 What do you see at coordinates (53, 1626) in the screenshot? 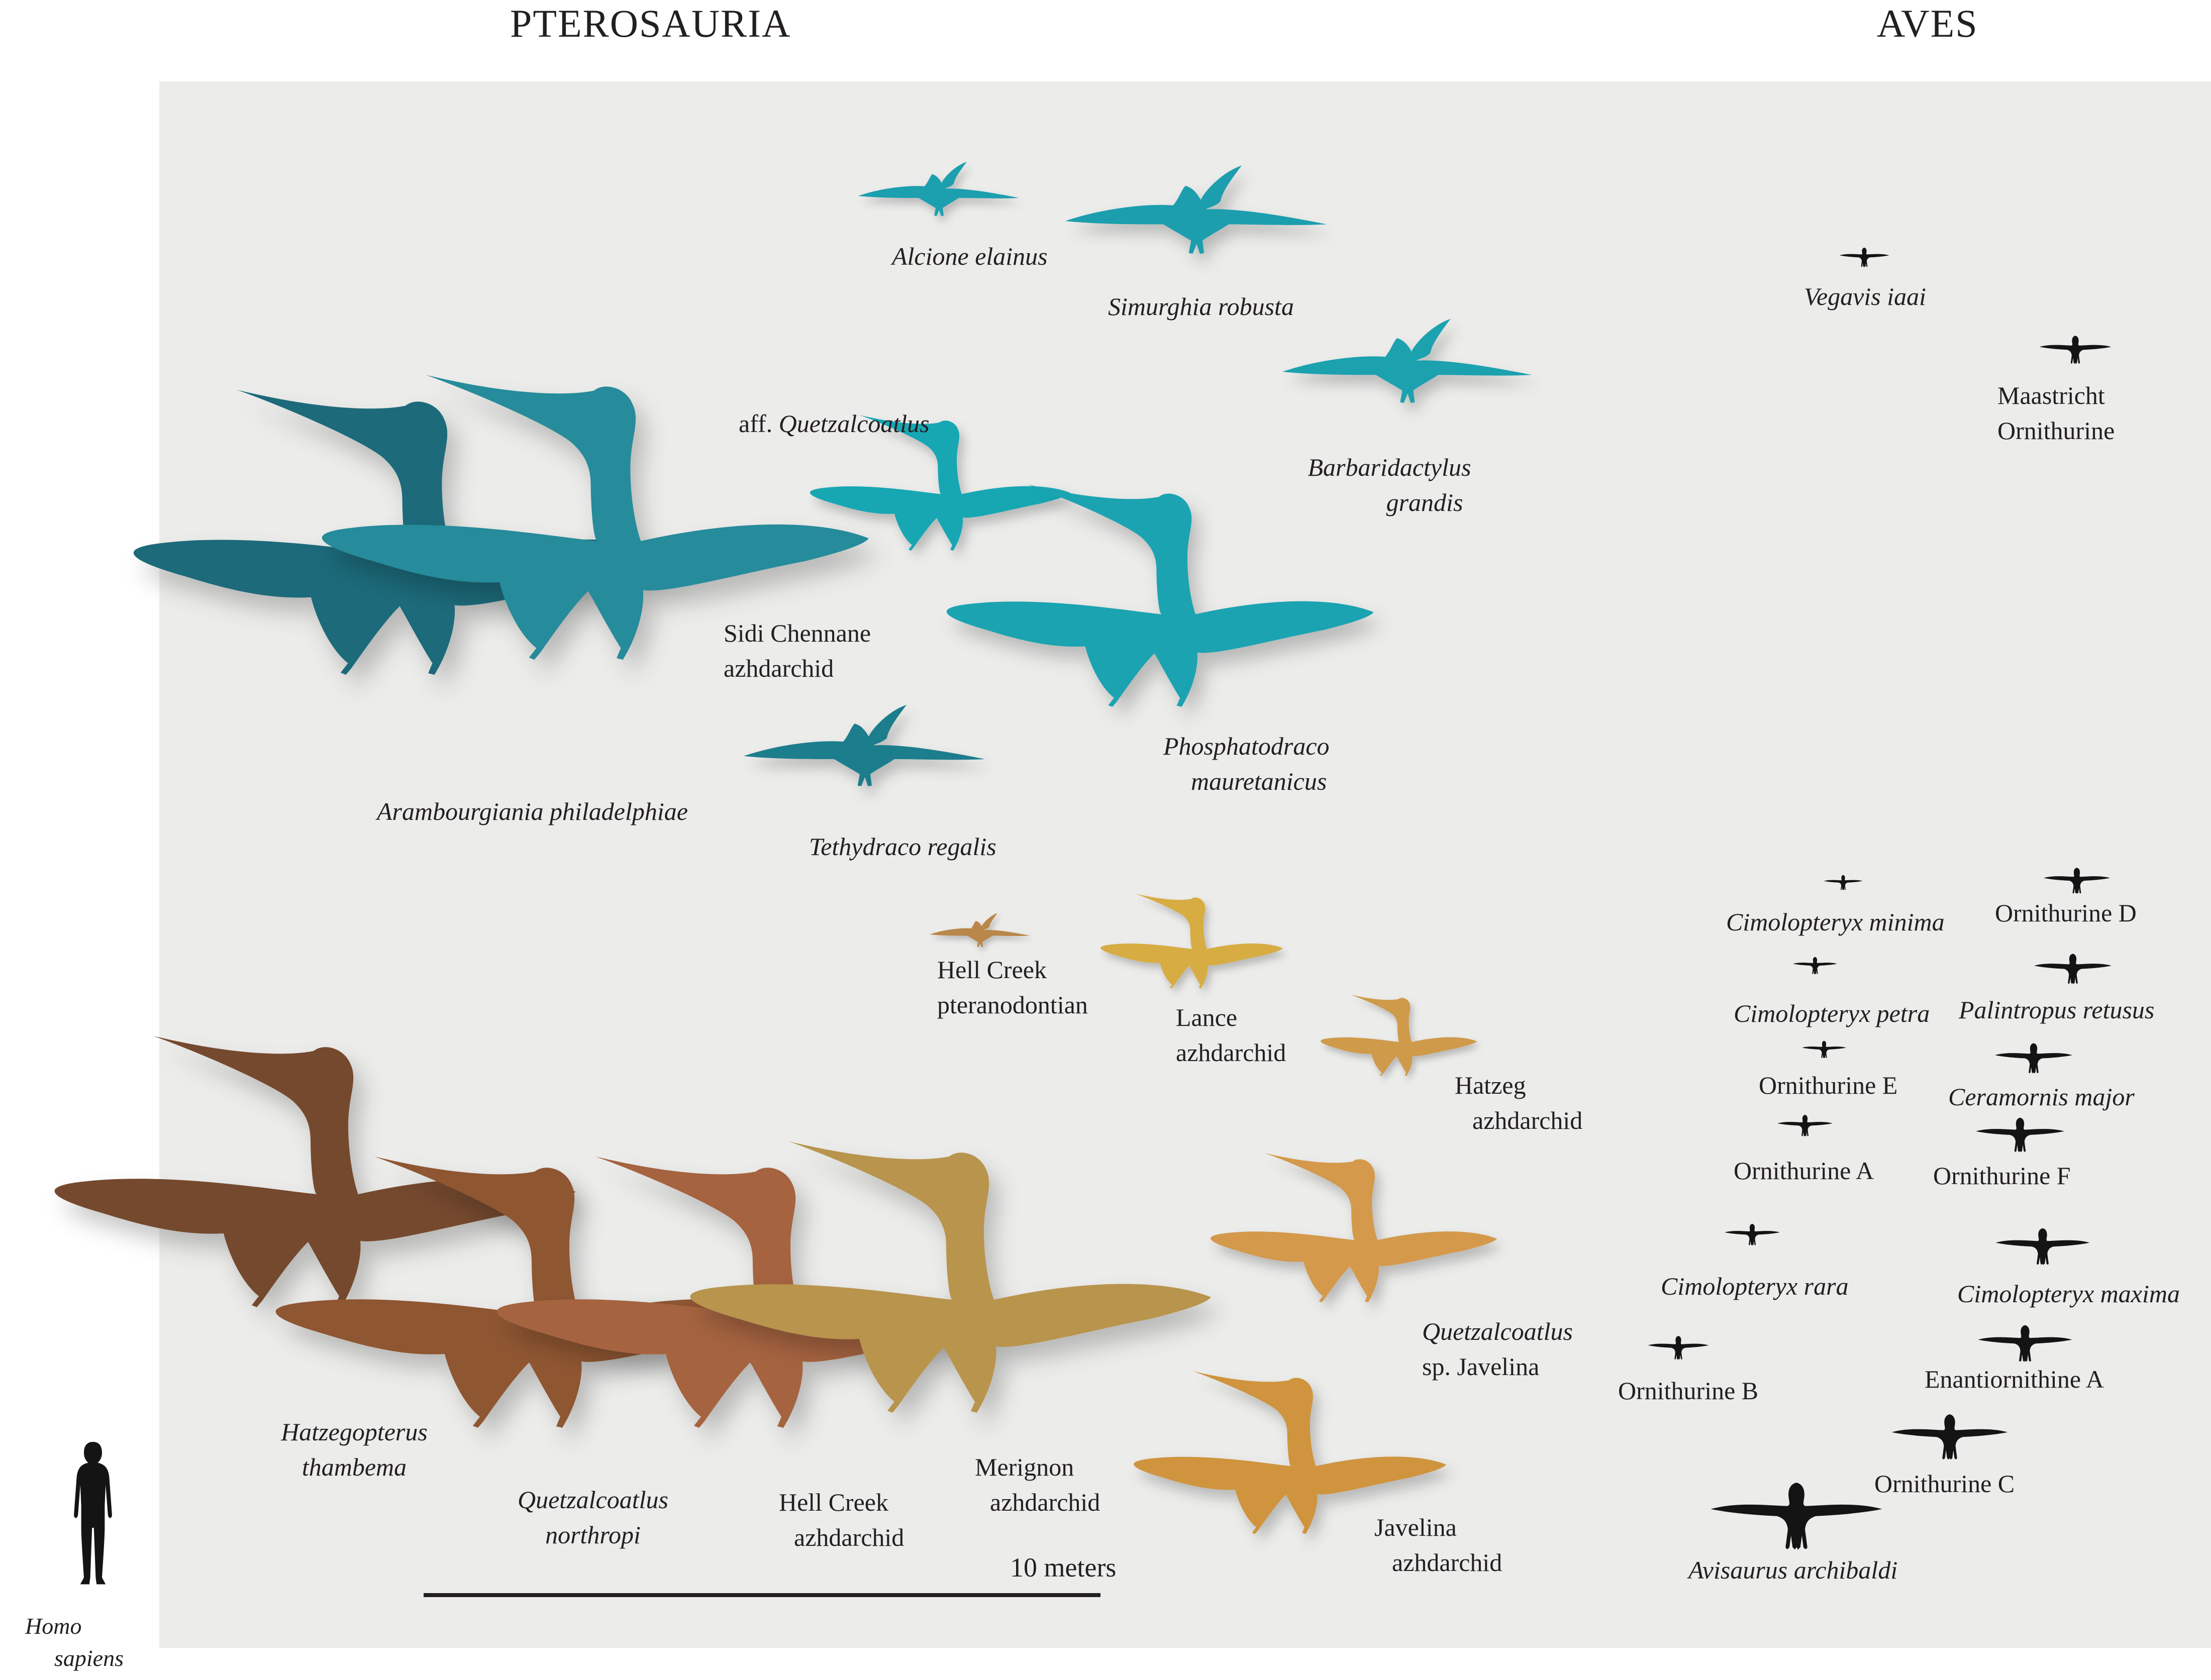
I see `label-homo: Homo` at bounding box center [53, 1626].